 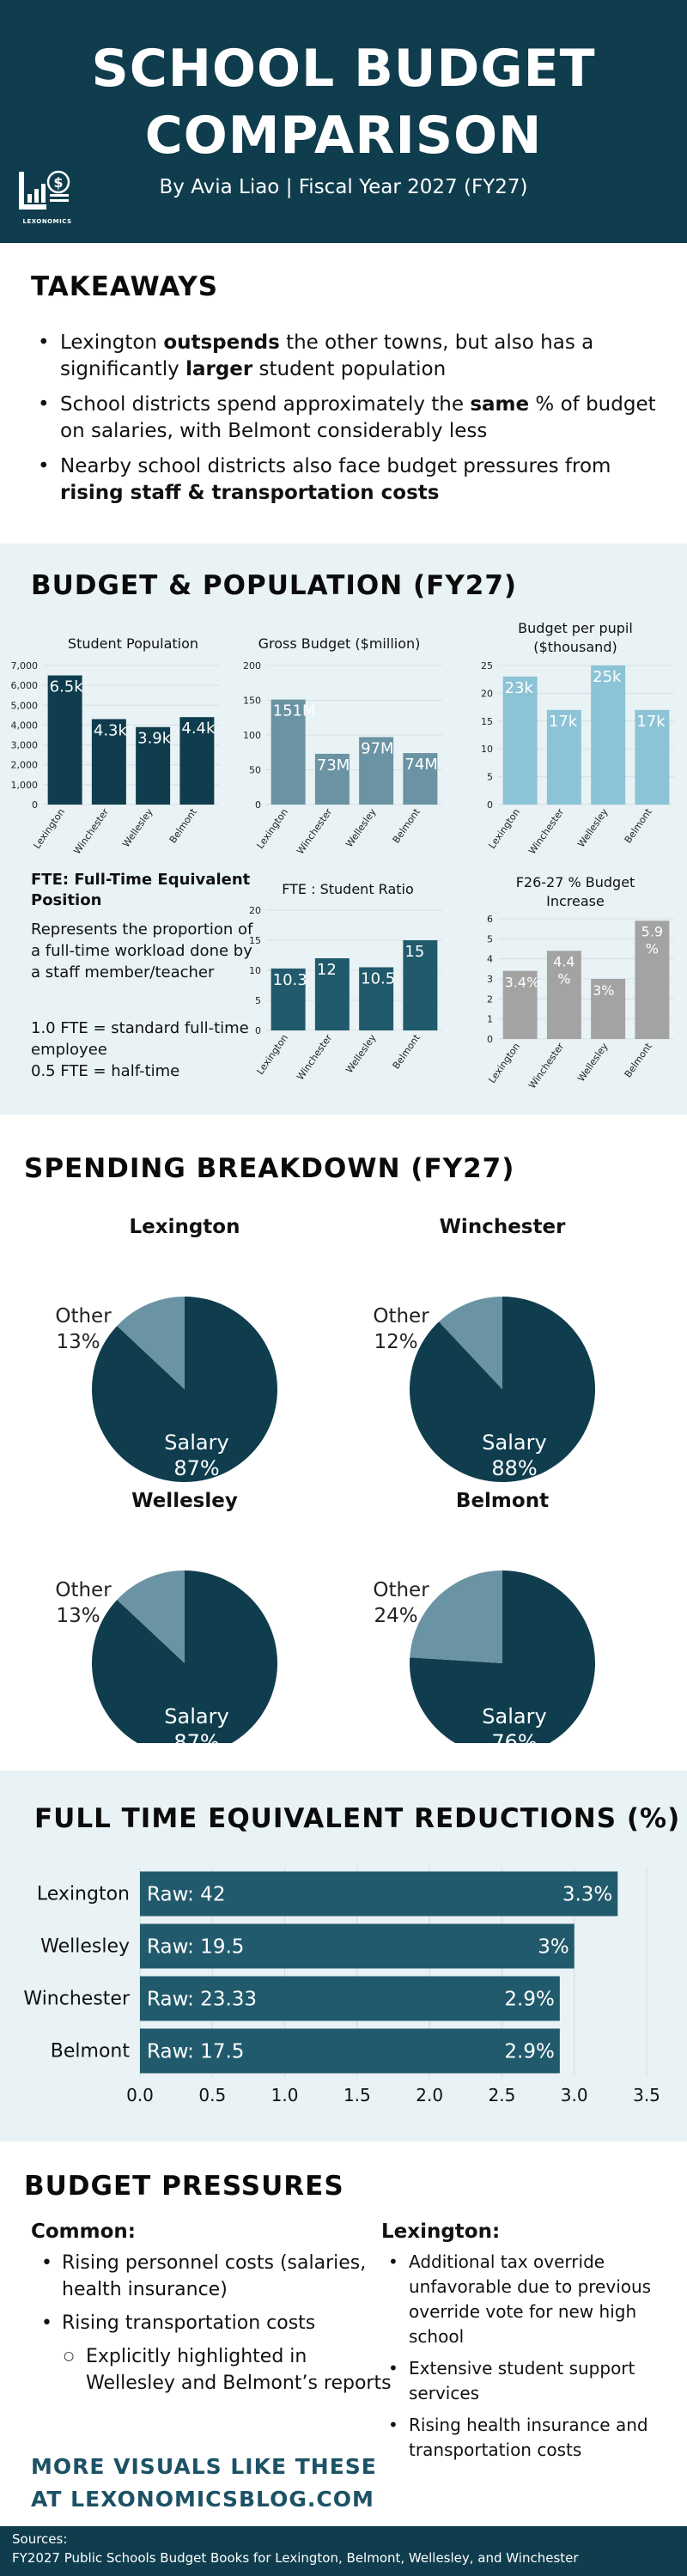 What do you see at coordinates (575, 628) in the screenshot?
I see `per-pupil-chart-title-line1: Budget per pupil` at bounding box center [575, 628].